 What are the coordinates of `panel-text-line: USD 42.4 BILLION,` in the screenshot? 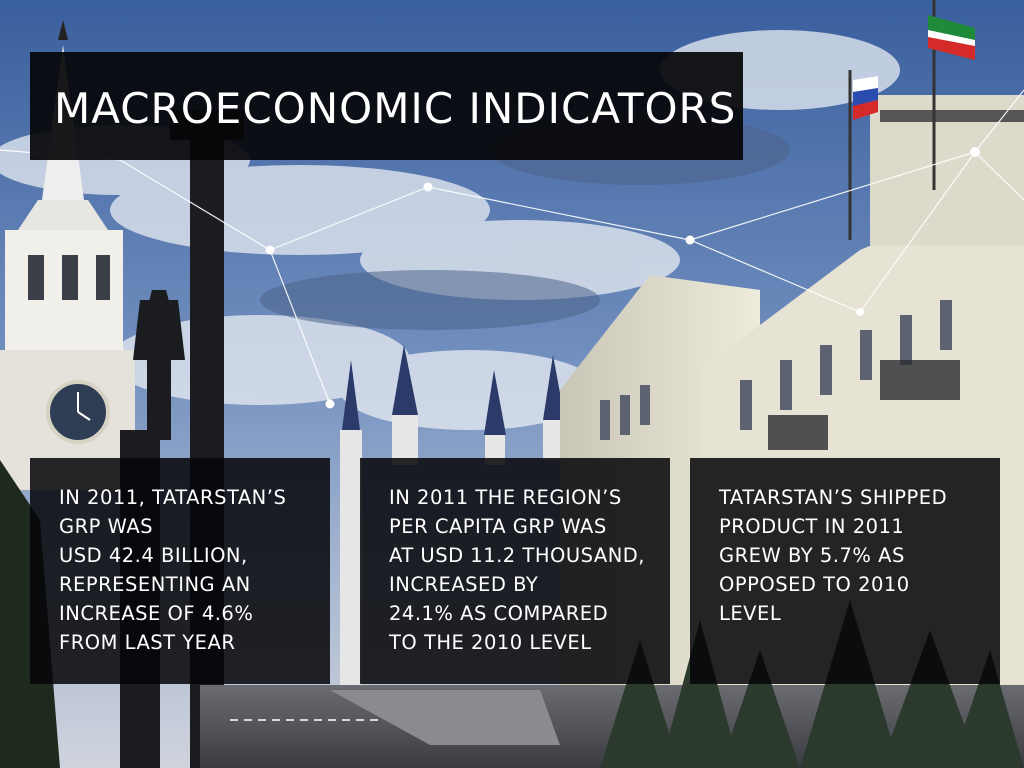 It's located at (153, 555).